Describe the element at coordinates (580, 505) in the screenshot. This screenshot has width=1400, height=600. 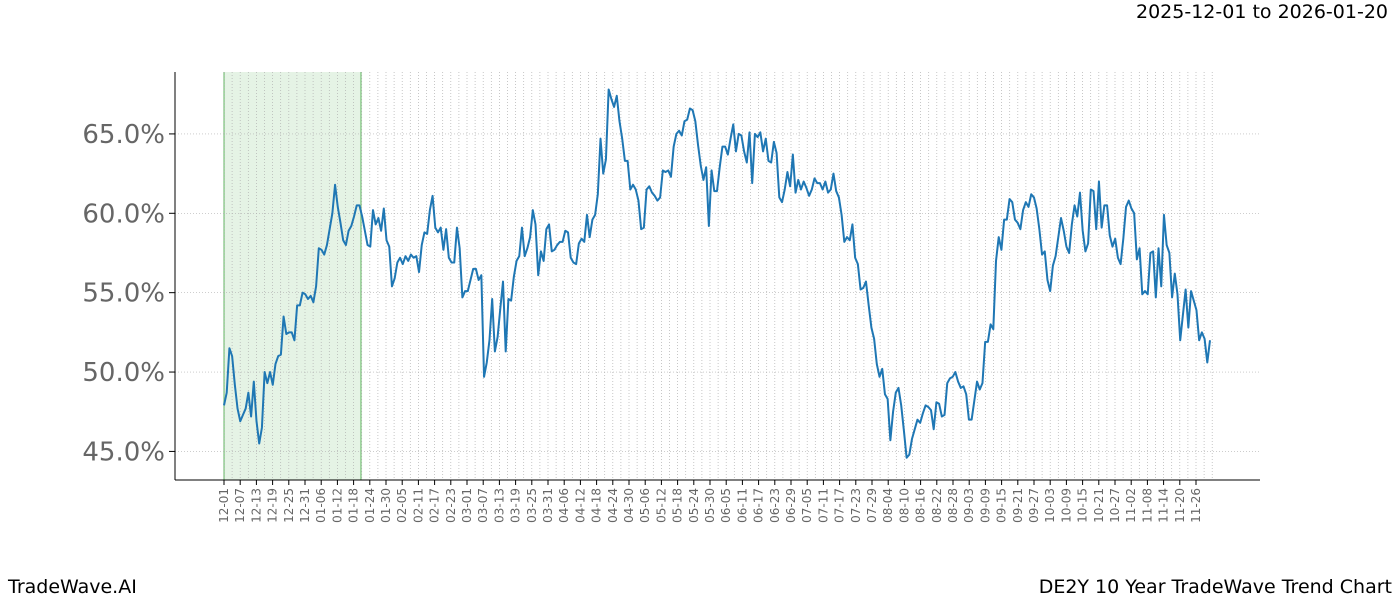
I see `x-tick-label: 04-12` at that location.